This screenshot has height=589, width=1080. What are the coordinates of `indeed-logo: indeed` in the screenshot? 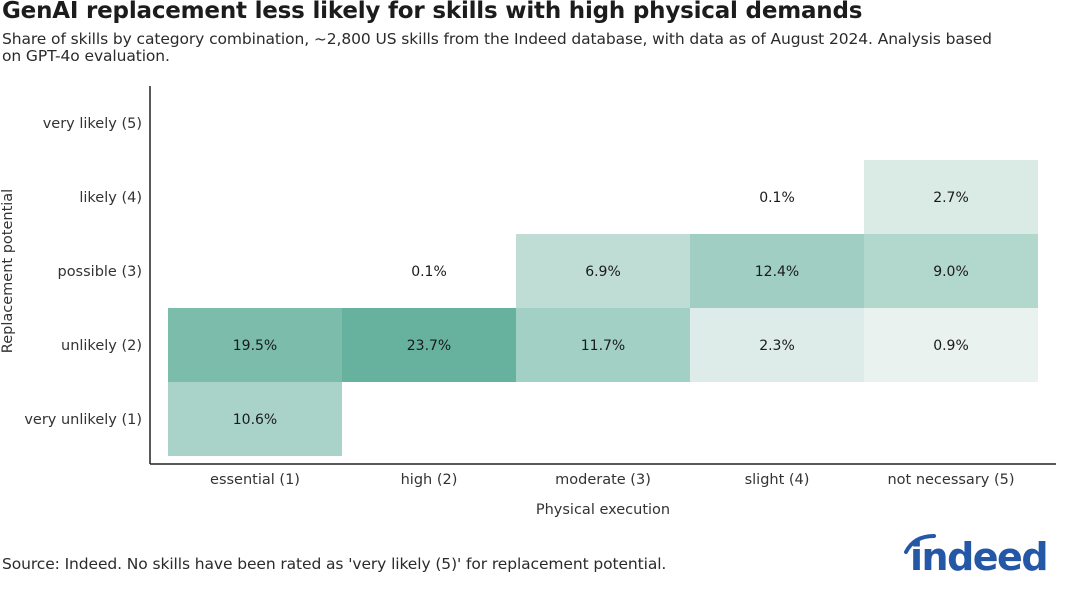 It's located at (976, 556).